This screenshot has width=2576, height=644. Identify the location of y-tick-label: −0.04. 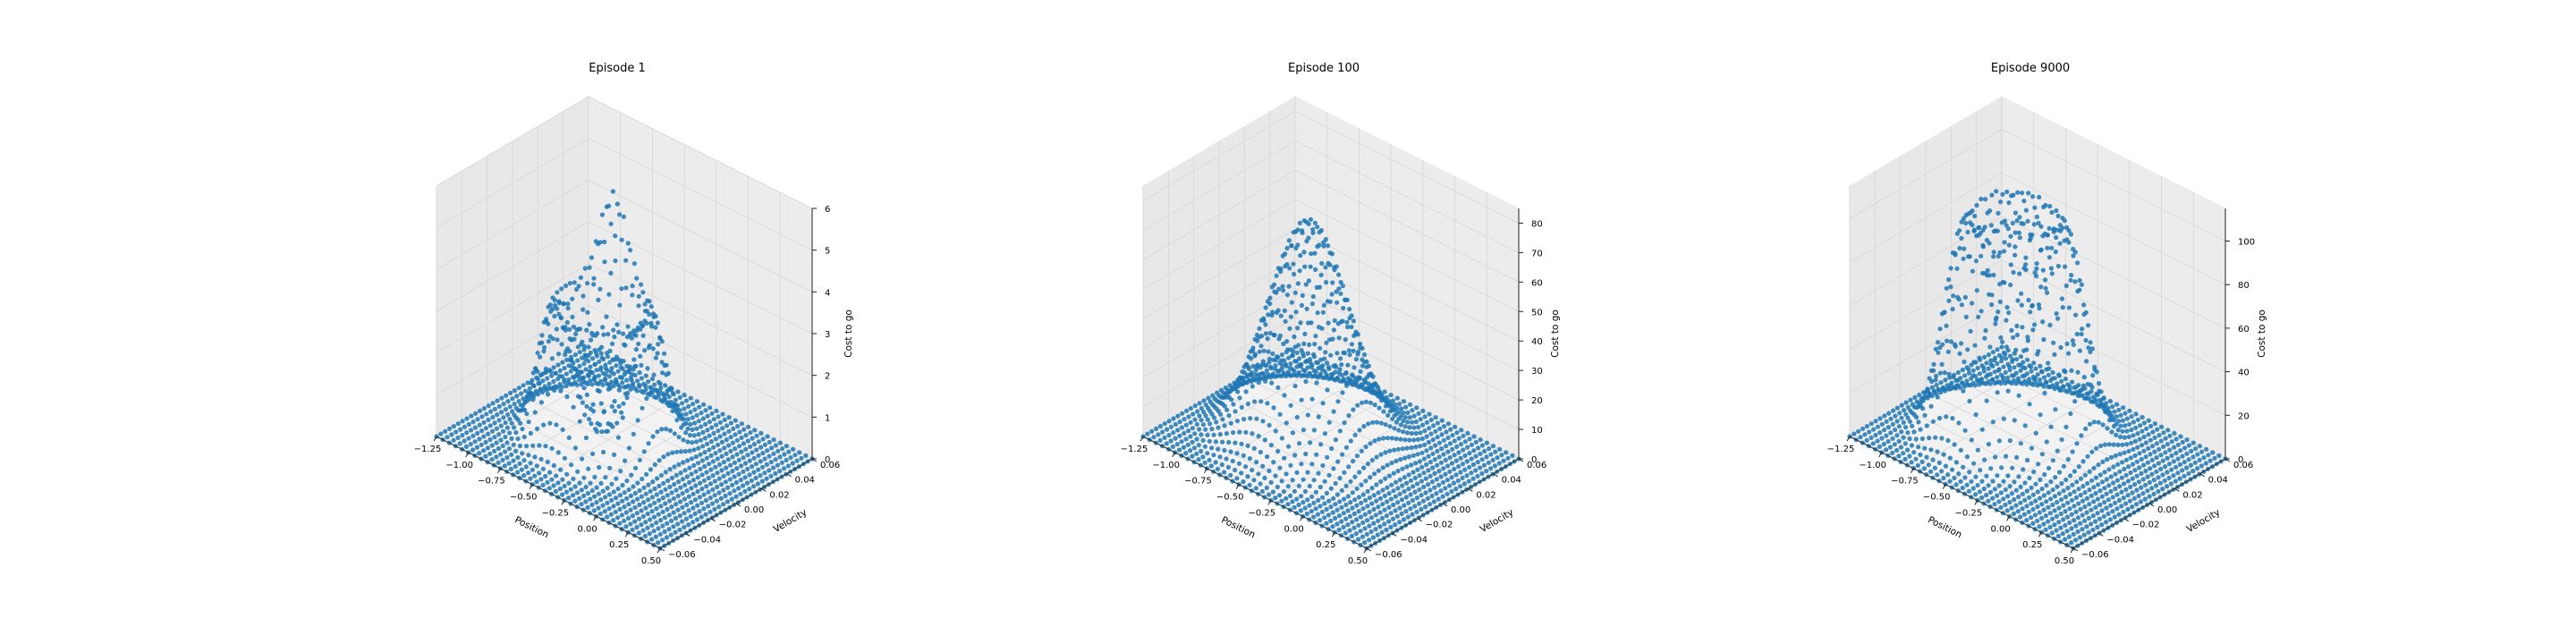
(1414, 540).